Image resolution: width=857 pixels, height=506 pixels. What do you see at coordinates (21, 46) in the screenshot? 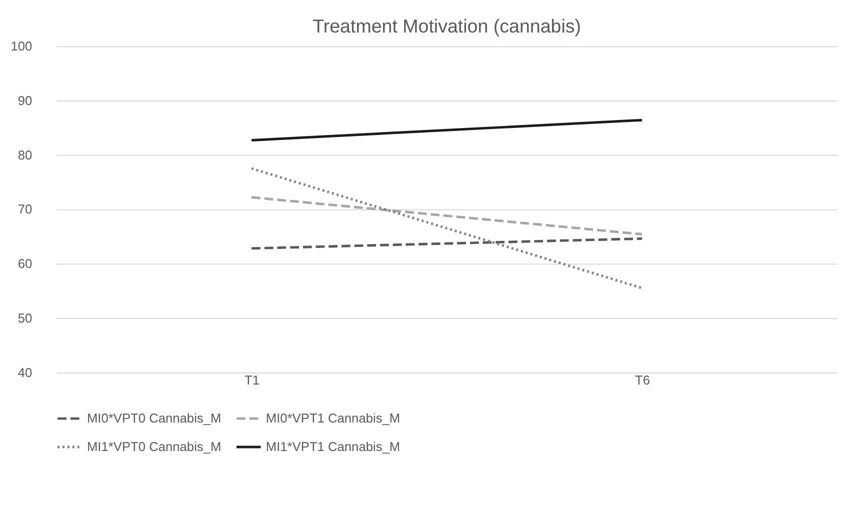
I see `y-tick-label: 100` at bounding box center [21, 46].